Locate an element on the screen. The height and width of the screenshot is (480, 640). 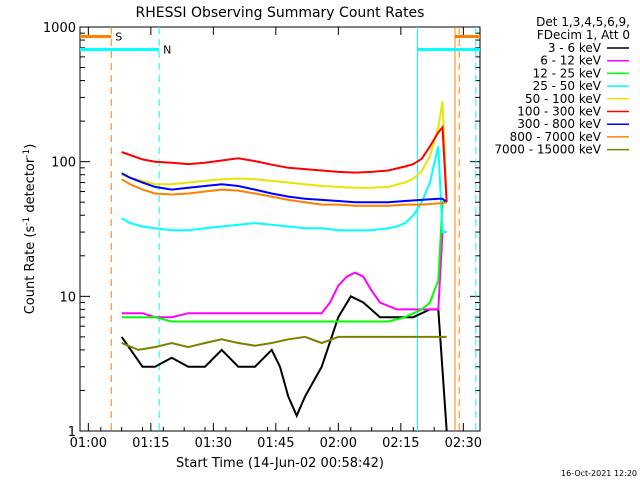
x-tick-label-6: 02:30 is located at coordinates (463, 443).